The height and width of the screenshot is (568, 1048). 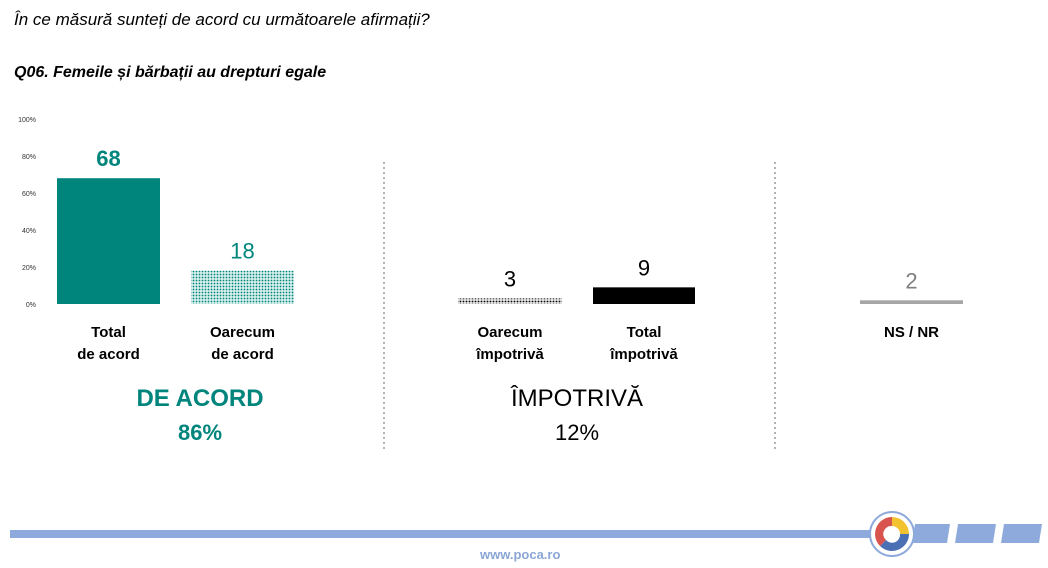 I want to click on data-label: 3, so click(x=510, y=278).